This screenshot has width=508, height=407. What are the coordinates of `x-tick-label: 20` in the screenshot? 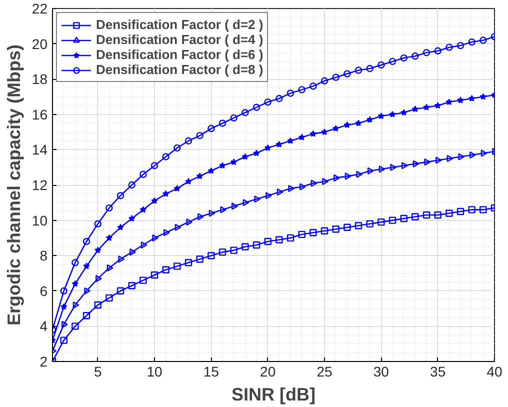 It's located at (268, 372).